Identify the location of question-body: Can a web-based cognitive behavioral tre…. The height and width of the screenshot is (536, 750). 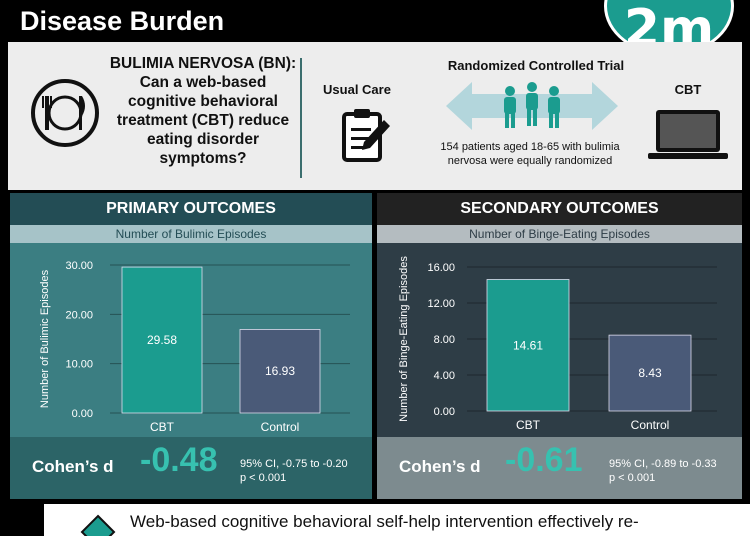
(203, 120).